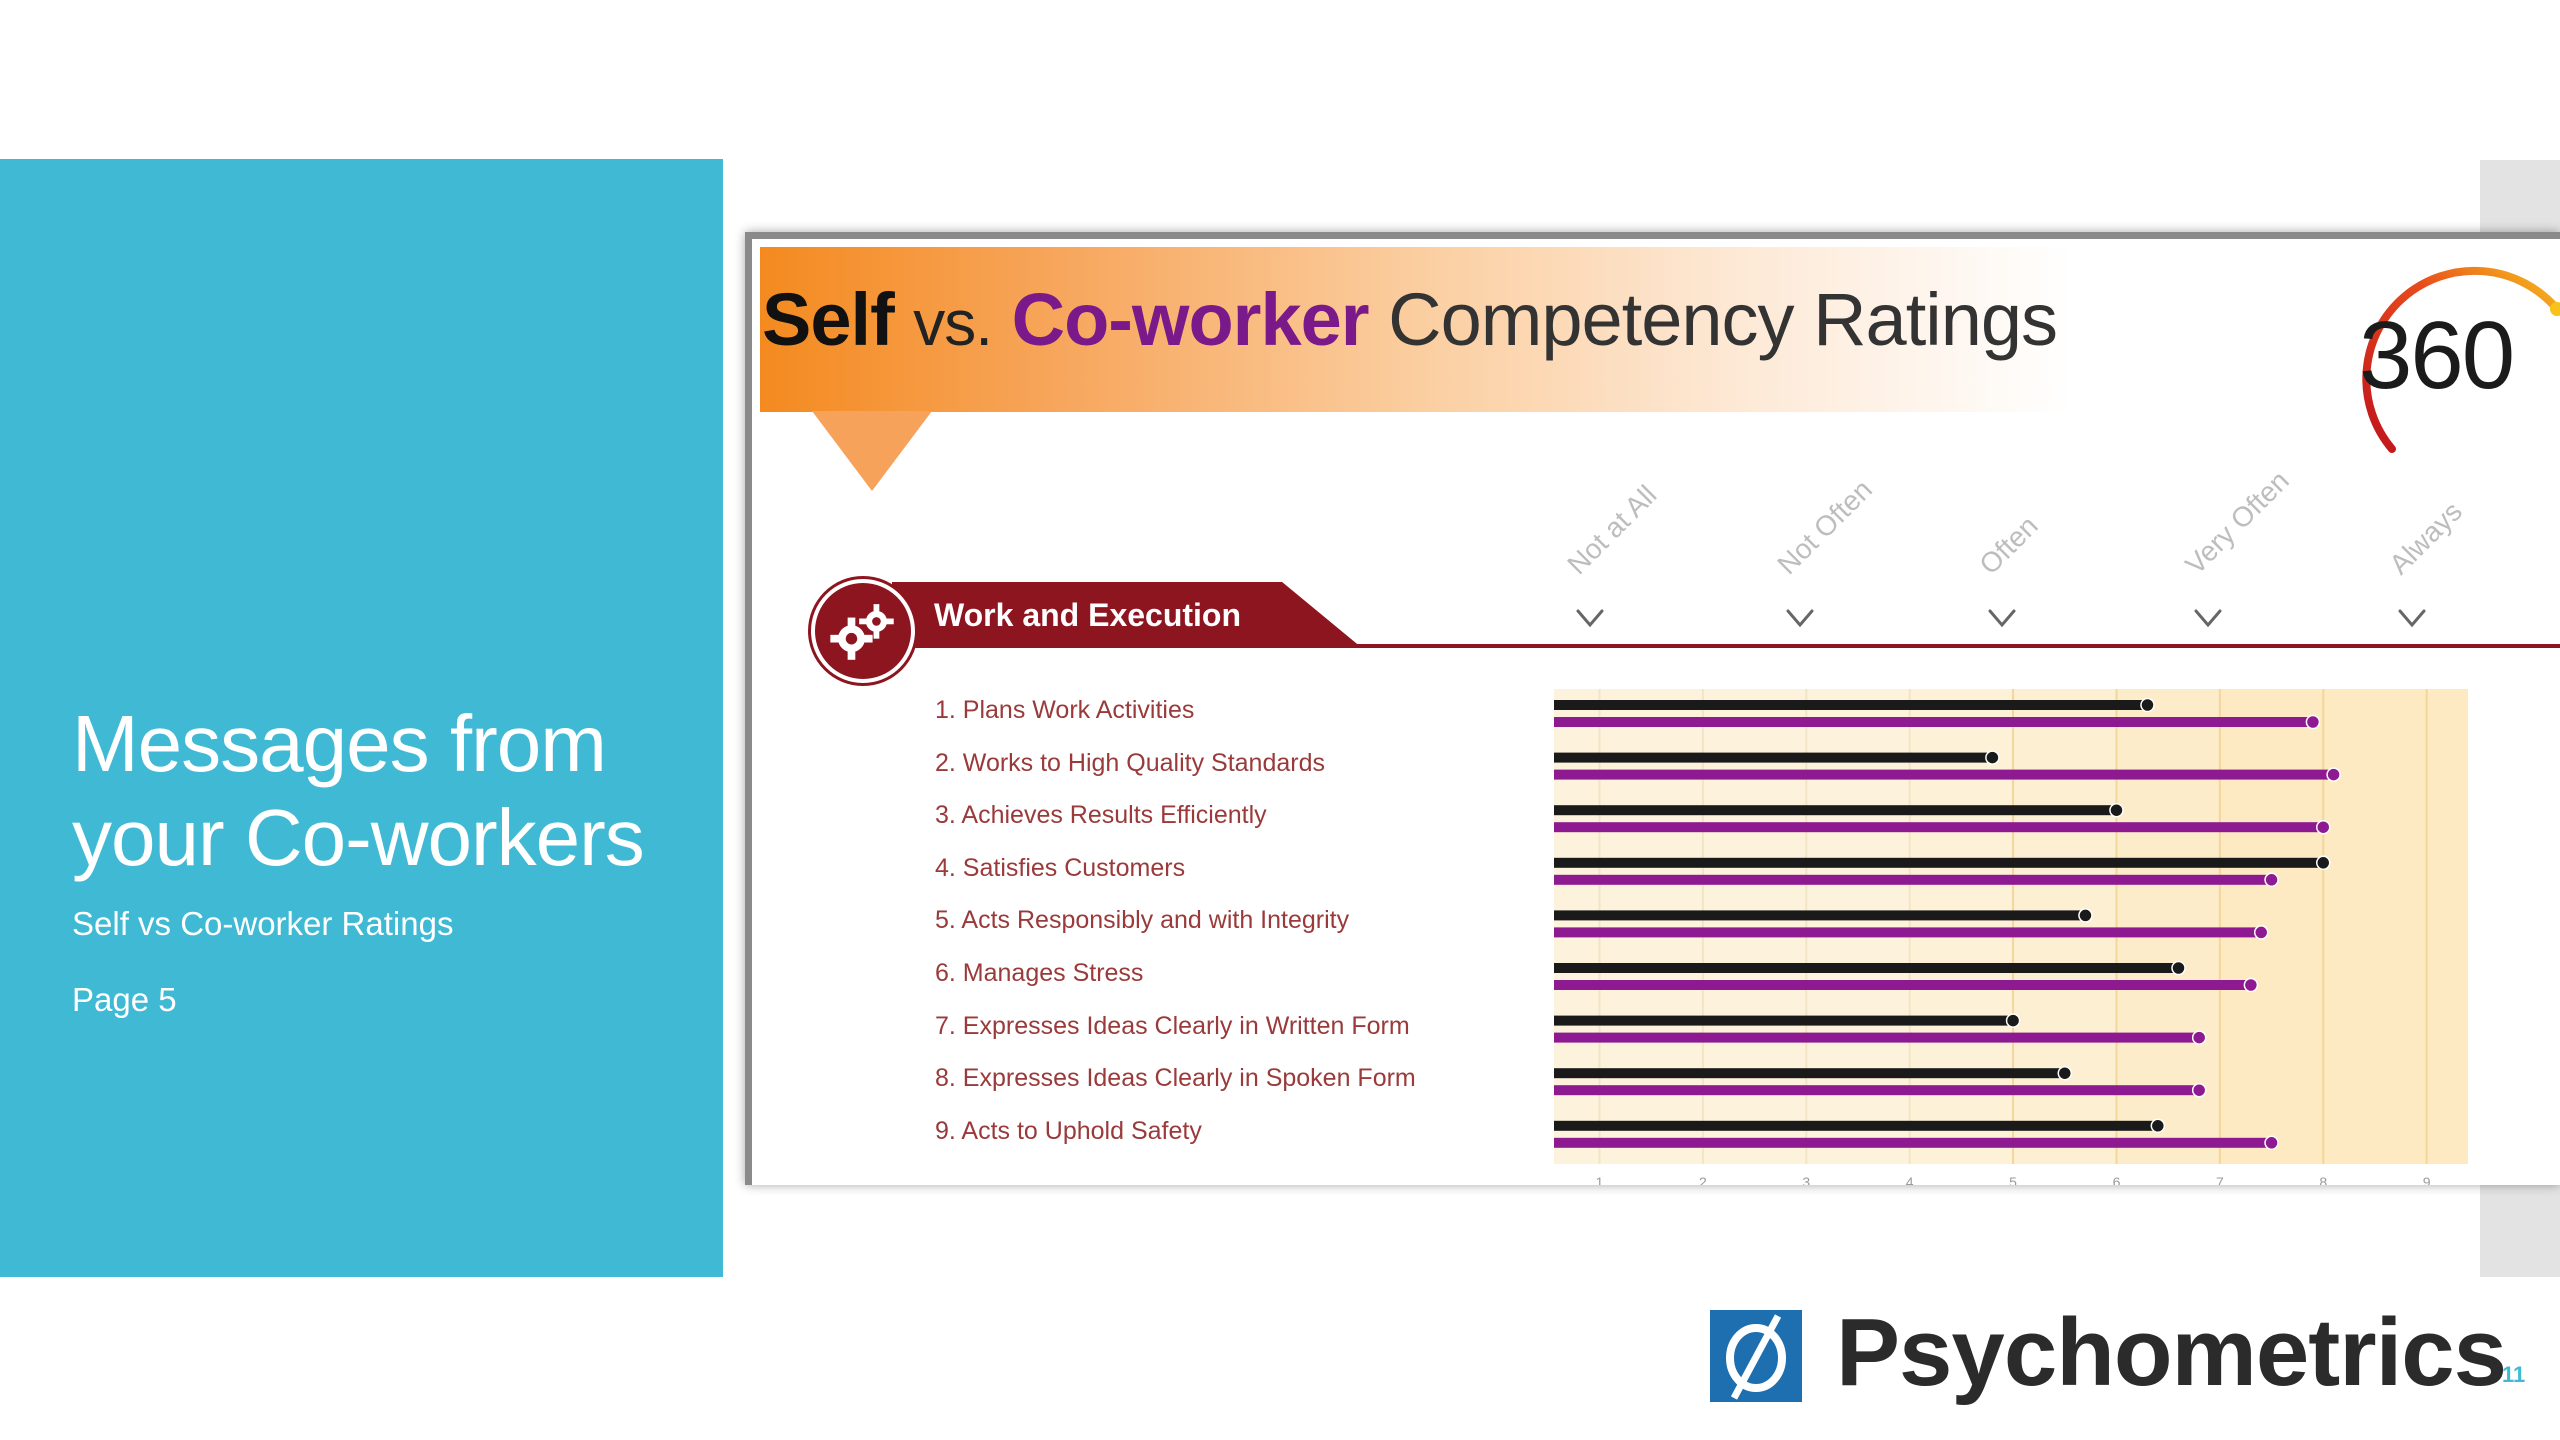  Describe the element at coordinates (263, 923) in the screenshot. I see `slide-subtitle: Self vs Co-worker Ratings` at that location.